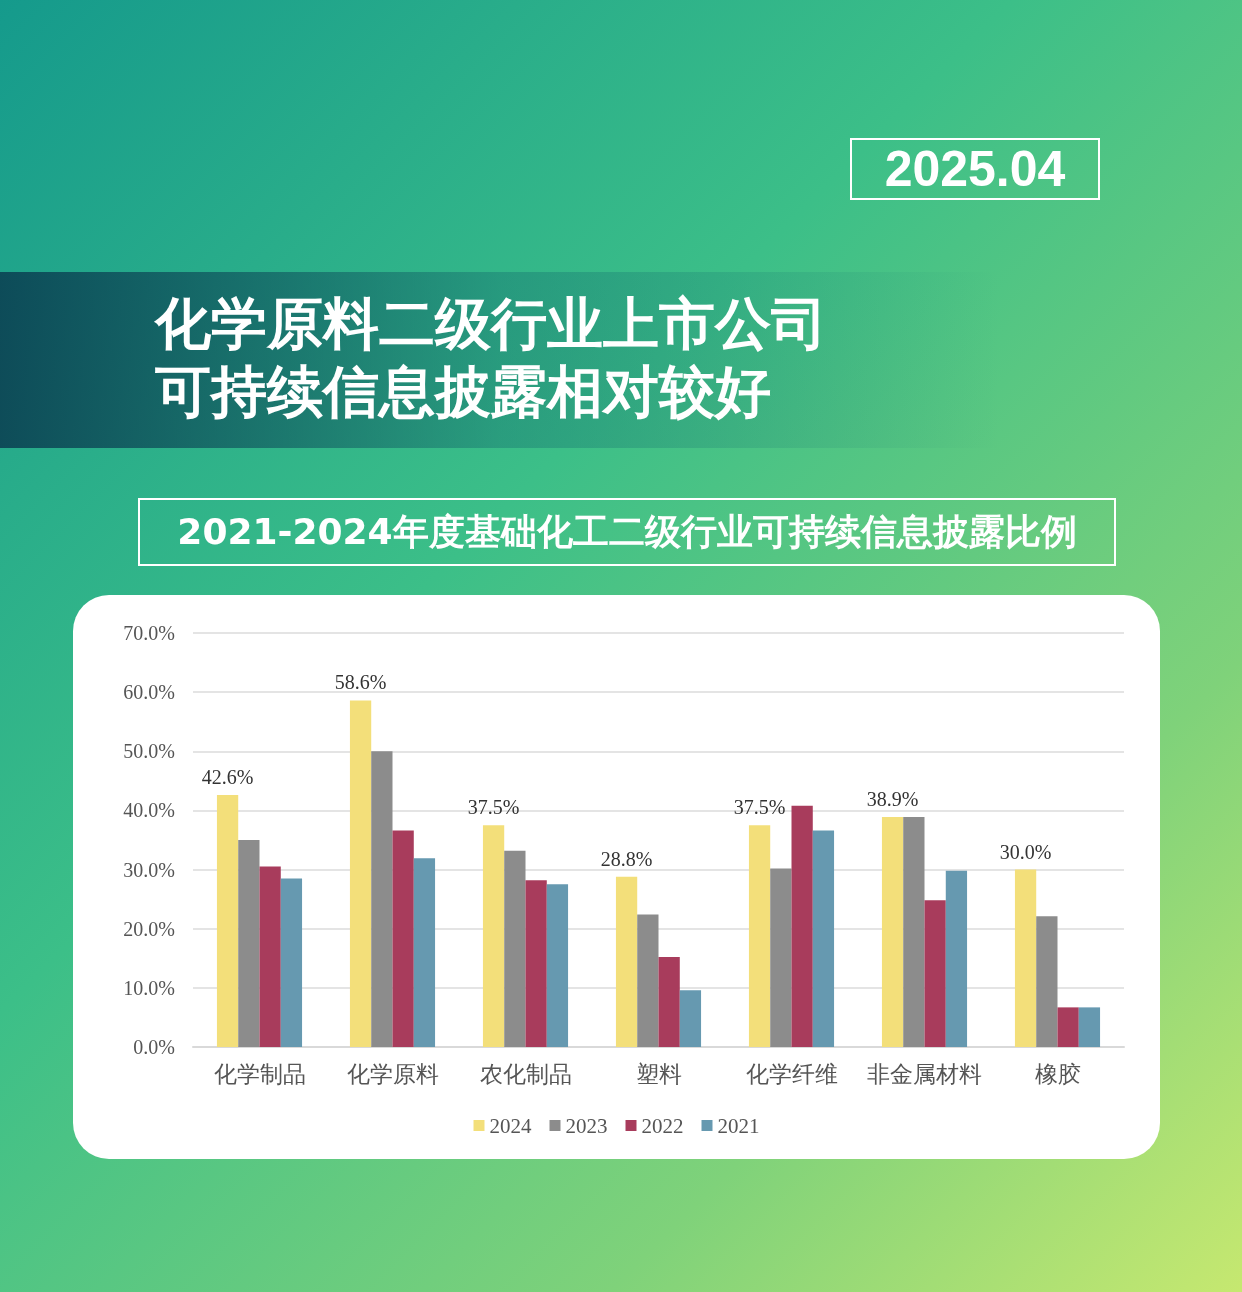 This screenshot has height=1292, width=1242. What do you see at coordinates (738, 1125) in the screenshot?
I see `legend-label: 2021` at bounding box center [738, 1125].